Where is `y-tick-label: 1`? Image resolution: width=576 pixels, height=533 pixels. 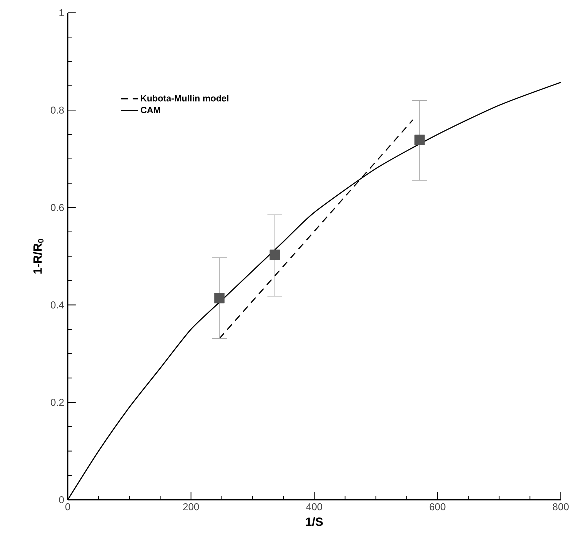
y-tick-label: 1 is located at coordinates (62, 13).